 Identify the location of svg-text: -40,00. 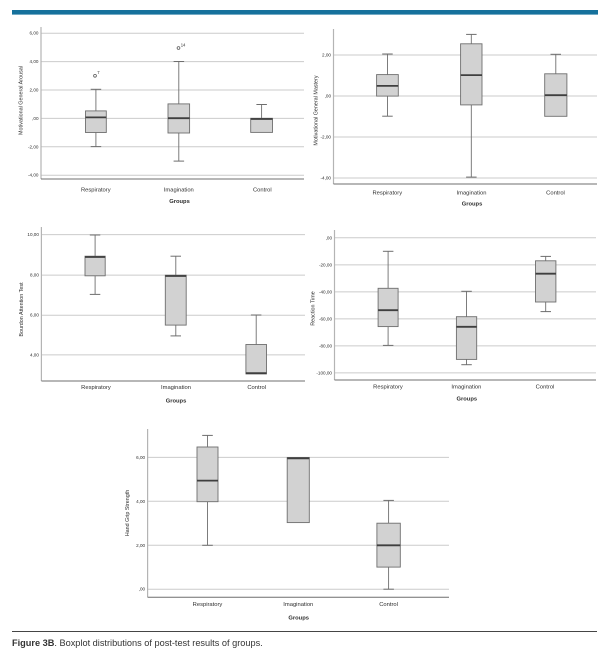
(325, 291).